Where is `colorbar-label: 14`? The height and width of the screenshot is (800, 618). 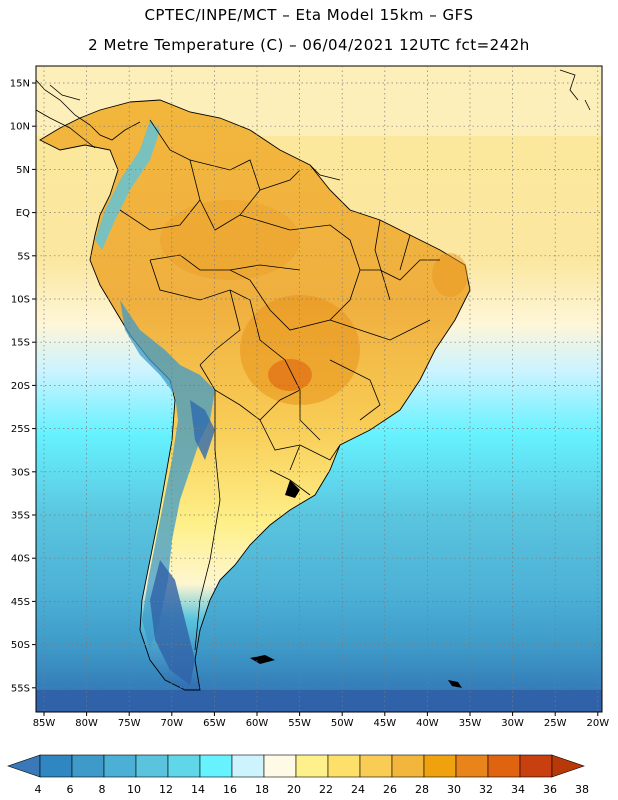
colorbar-label: 14 is located at coordinates (198, 789).